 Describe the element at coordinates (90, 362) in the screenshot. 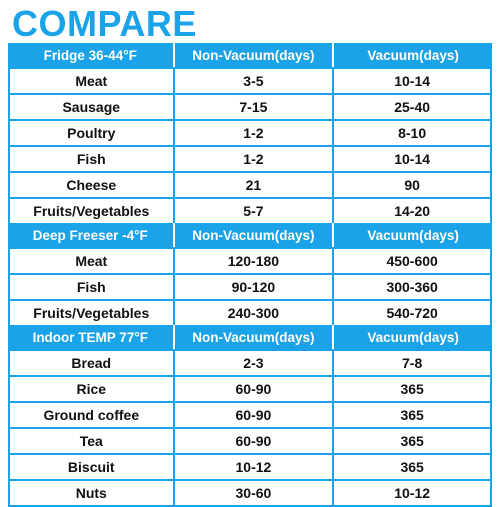

I see `food-item-cell: Bread` at that location.